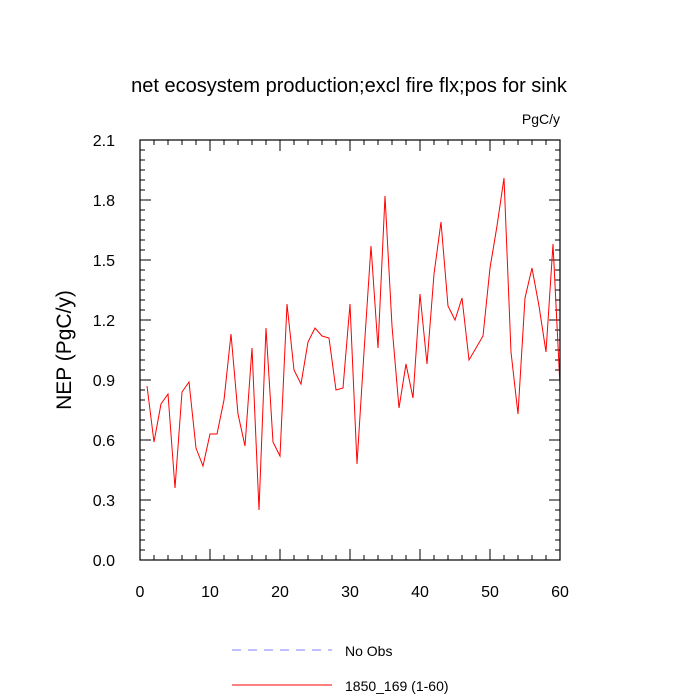 Image resolution: width=700 pixels, height=700 pixels. What do you see at coordinates (280, 592) in the screenshot?
I see `x-tick-label: 20` at bounding box center [280, 592].